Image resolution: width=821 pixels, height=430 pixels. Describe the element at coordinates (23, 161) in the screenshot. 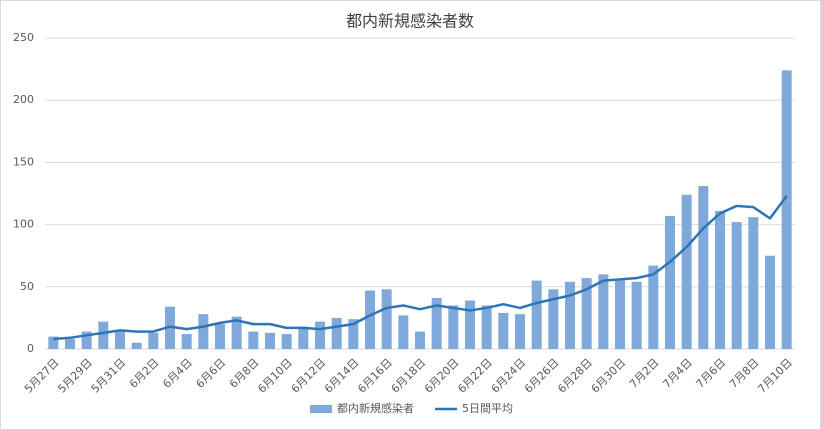

I see `y-tick-label: 150` at that location.